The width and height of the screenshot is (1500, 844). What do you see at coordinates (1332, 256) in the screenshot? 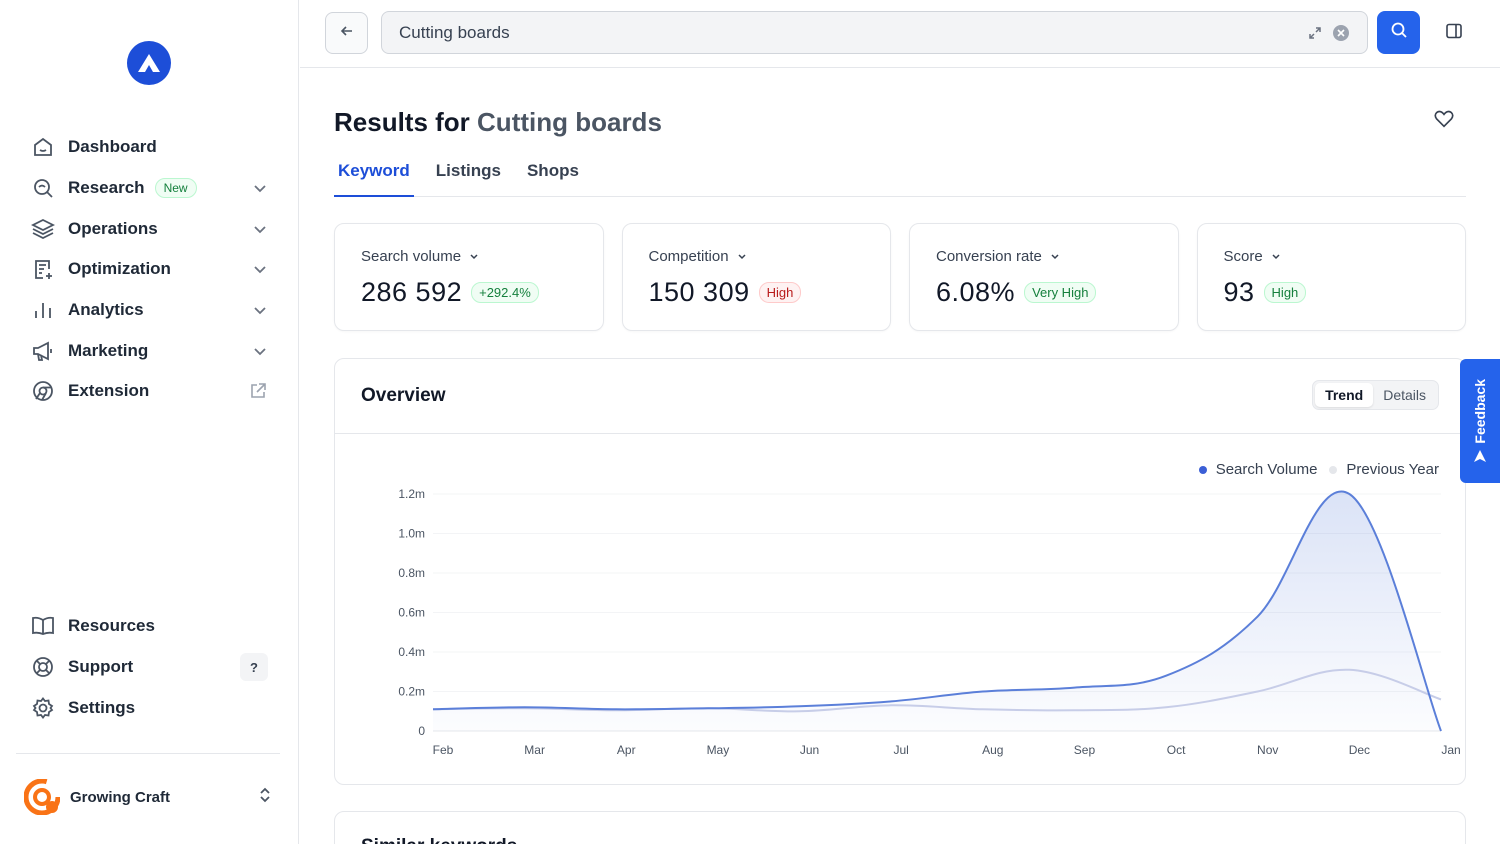
I see `metric-dropdown: Score` at bounding box center [1332, 256].